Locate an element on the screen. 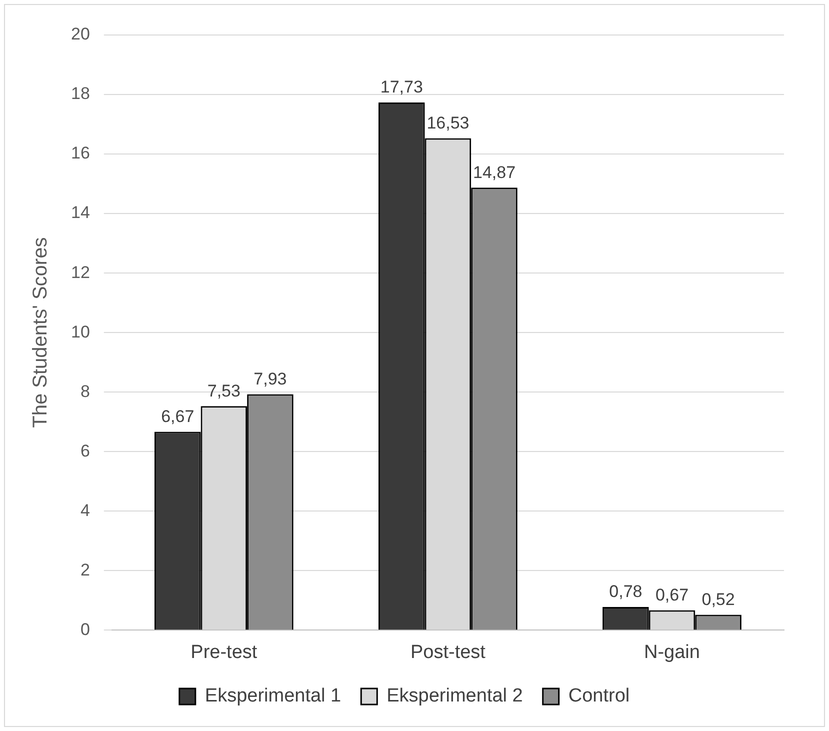 This screenshot has height=731, width=829. data-label: 6,67 is located at coordinates (177, 416).